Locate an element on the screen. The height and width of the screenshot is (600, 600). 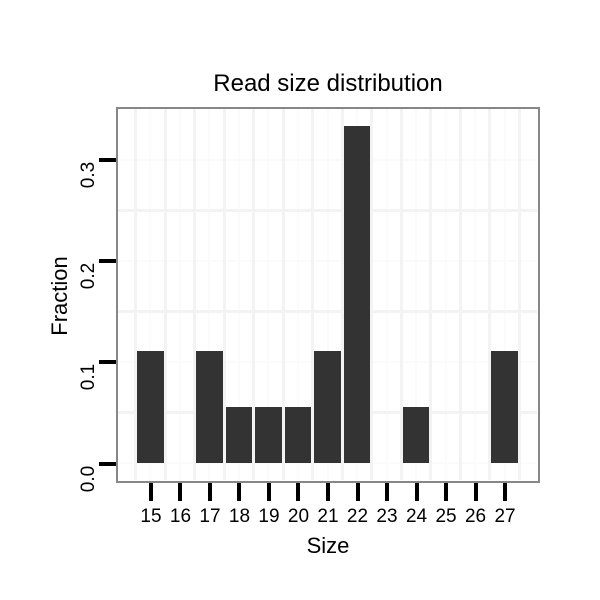
x-tick-label-21: 21 is located at coordinates (328, 516).